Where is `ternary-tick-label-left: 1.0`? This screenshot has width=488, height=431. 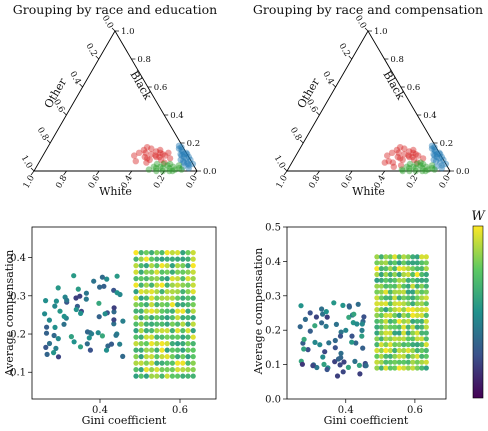 ternary-tick-label-left: 1.0 is located at coordinates (279, 162).